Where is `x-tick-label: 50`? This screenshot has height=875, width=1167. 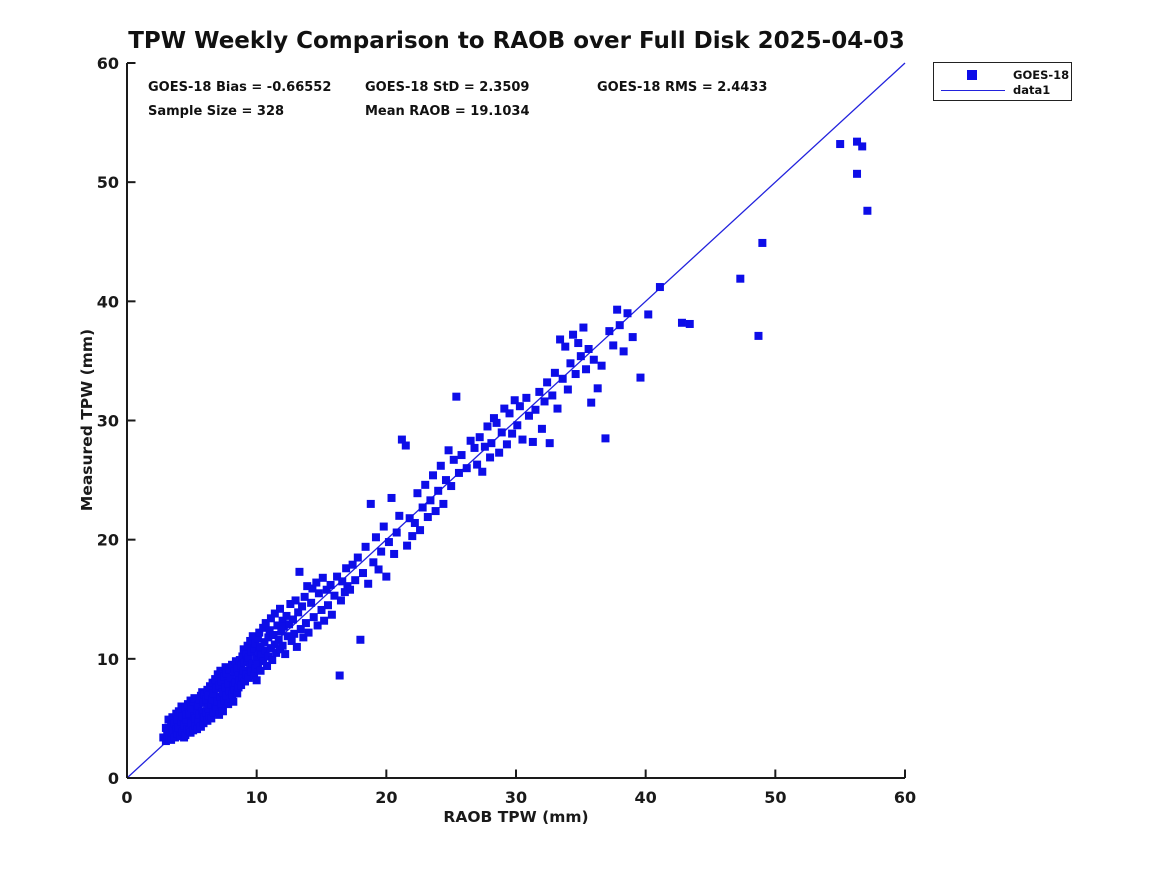 x-tick-label: 50 is located at coordinates (775, 797).